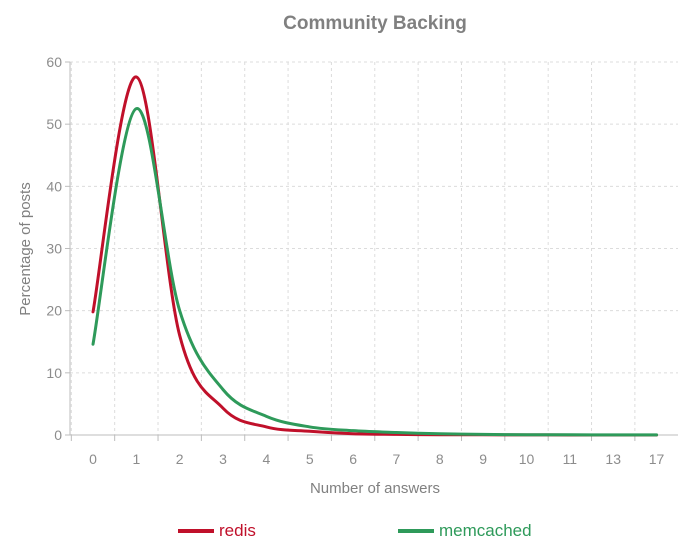 This screenshot has width=700, height=560. What do you see at coordinates (54, 186) in the screenshot?
I see `y-tick-label: 40` at bounding box center [54, 186].